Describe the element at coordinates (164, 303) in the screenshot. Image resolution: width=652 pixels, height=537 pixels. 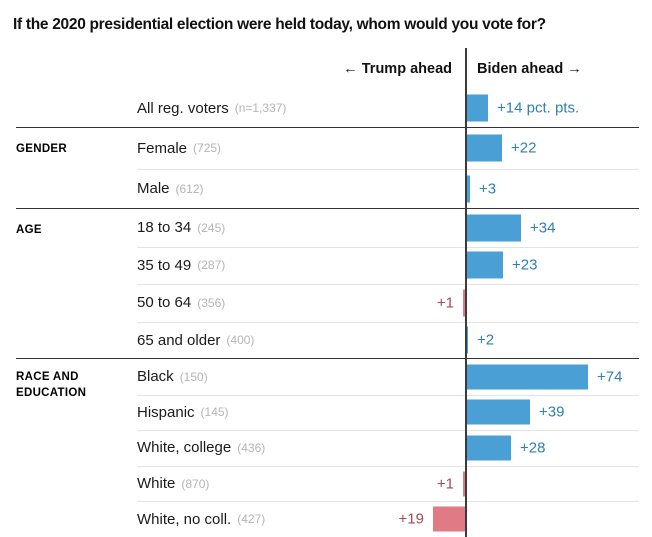
I see `row-label: 50 to 64` at that location.